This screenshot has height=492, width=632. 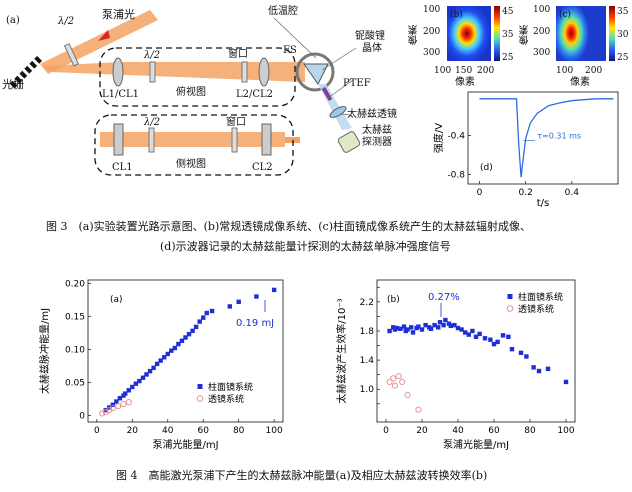 I want to click on img-c-ytick: 200, so click(x=542, y=32).